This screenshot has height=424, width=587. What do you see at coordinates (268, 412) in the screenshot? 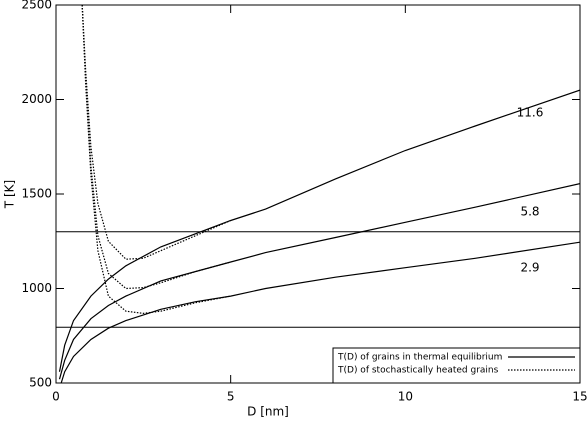
I see `x-axis-label: D [nm]` at bounding box center [268, 412].